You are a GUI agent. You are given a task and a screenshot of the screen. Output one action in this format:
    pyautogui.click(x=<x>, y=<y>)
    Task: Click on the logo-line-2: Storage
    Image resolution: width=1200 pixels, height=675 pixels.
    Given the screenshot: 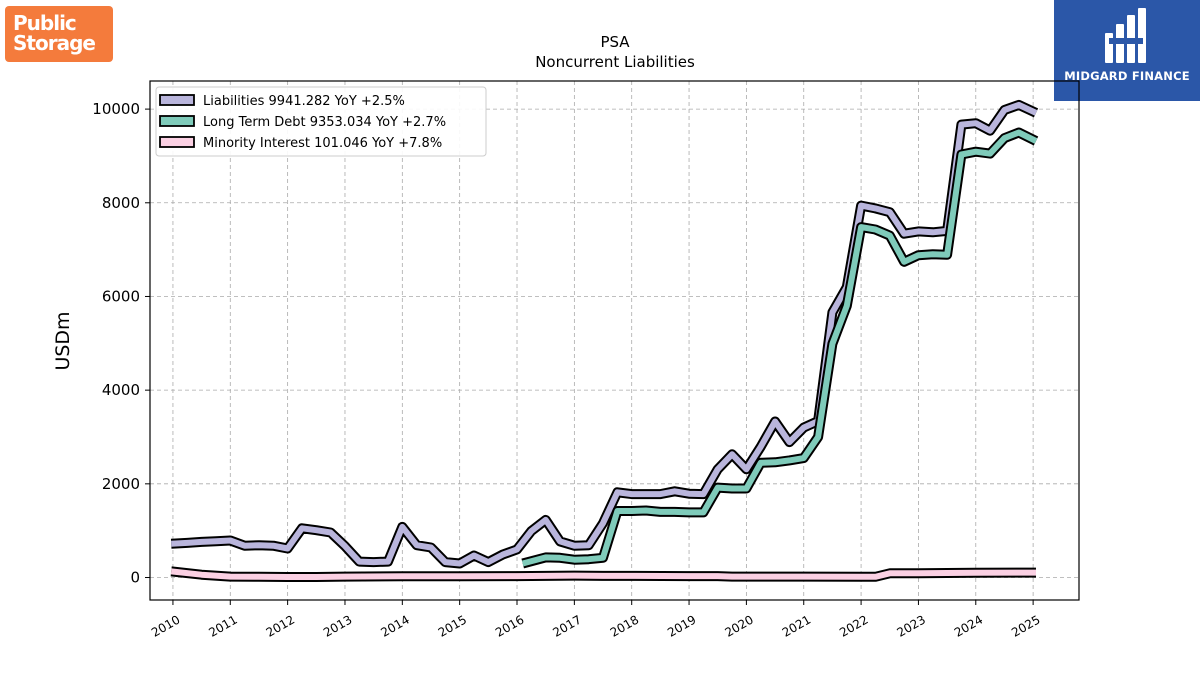 What is the action you would take?
    pyautogui.click(x=54, y=43)
    